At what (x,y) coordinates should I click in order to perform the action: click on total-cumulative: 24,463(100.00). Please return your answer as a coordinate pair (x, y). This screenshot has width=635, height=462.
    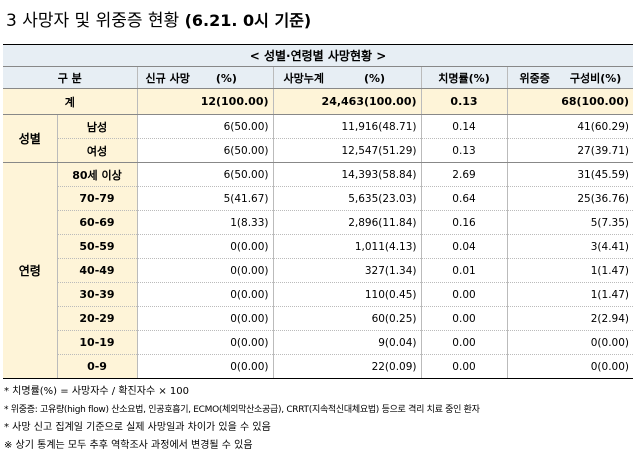
    Looking at the image, I should click on (346, 101).